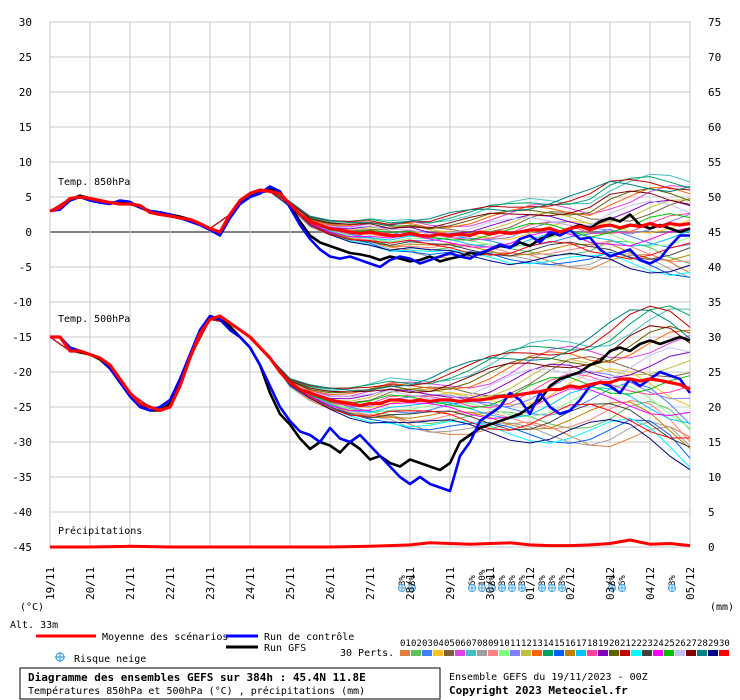 The image size is (740, 700). Describe the element at coordinates (230, 683) in the screenshot. I see `title-box` at that location.